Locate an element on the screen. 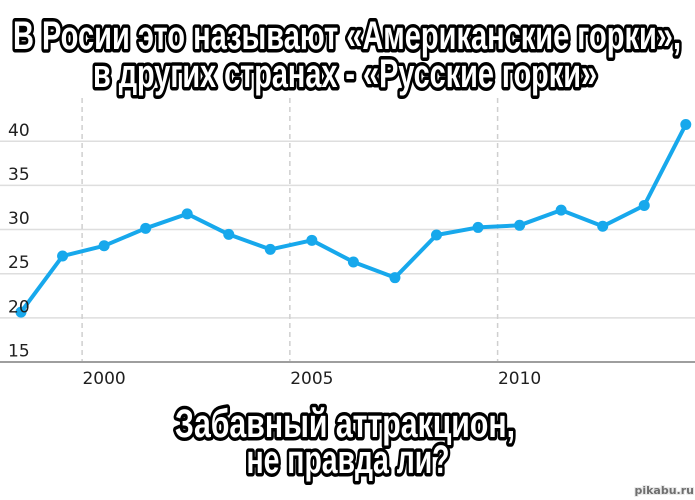  top-caption-line2: в других странах - «Русские горки» is located at coordinates (345, 74).